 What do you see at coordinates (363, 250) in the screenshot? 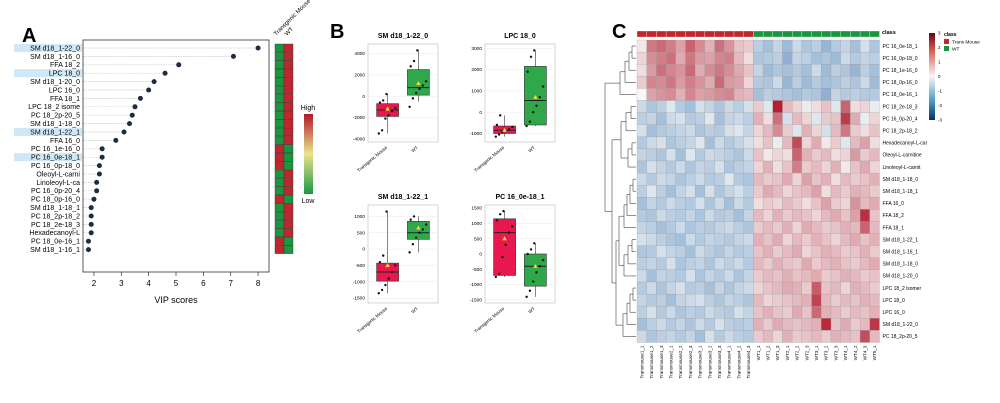
I see `boxplot-ytick: 0` at bounding box center [363, 250].